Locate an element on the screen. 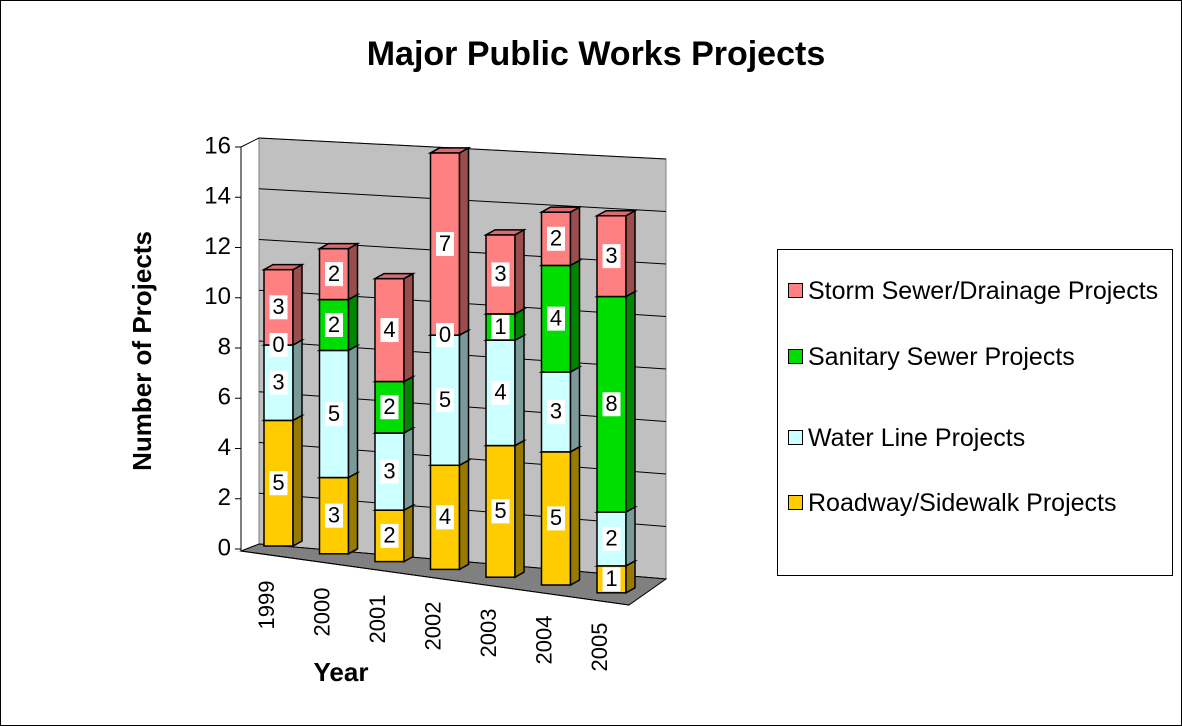  y-tick-label: 0 is located at coordinates (224, 547).